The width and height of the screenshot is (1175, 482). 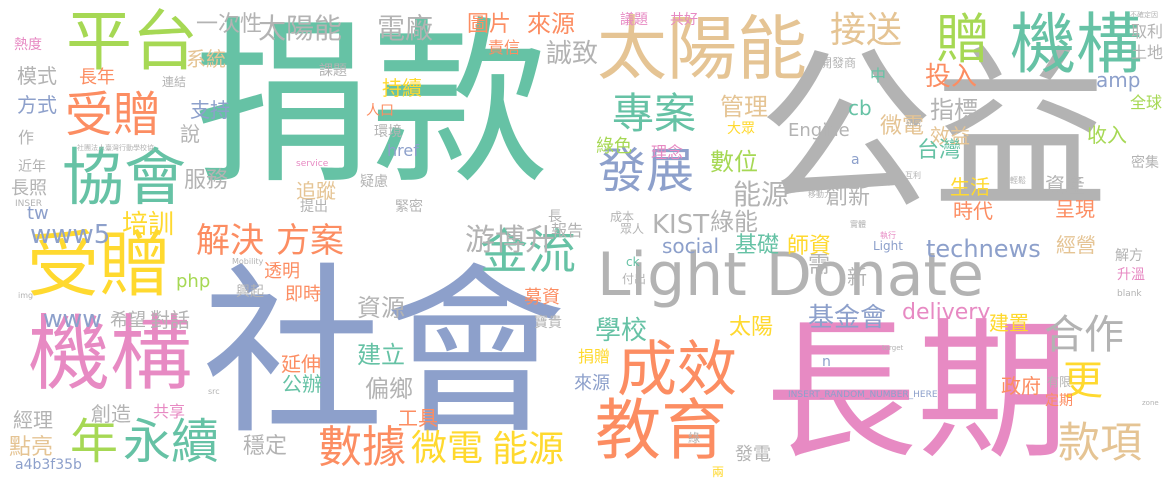 I want to click on word-tichu: 提出, so click(x=314, y=207).